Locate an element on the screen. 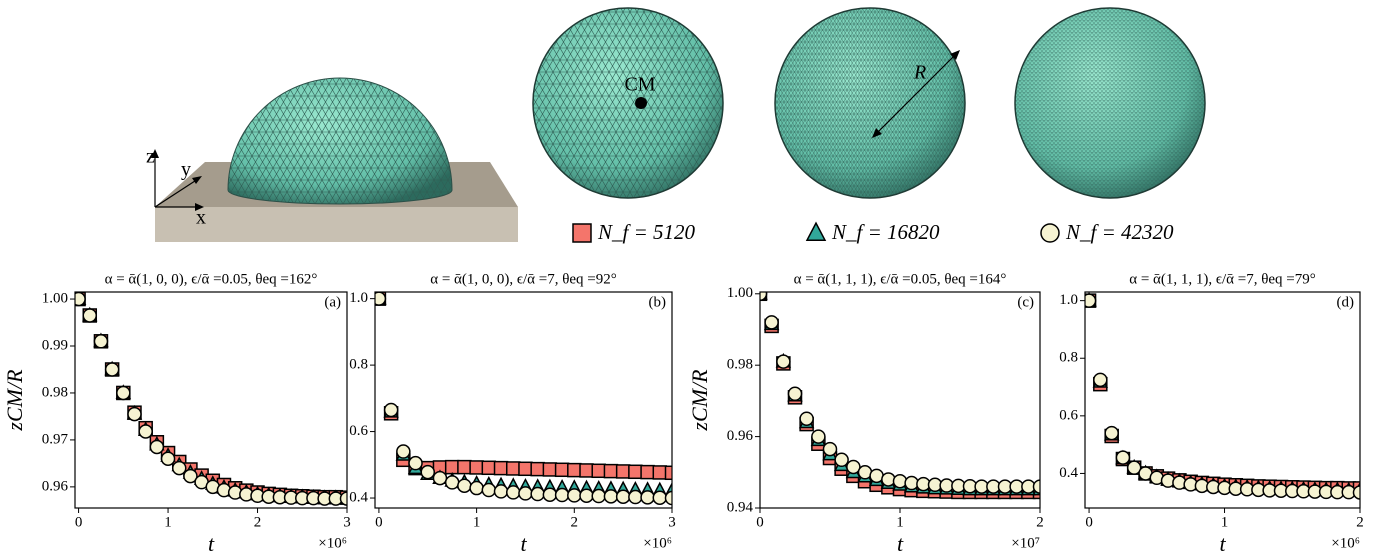 The image size is (1391, 559). legend-label: N_f = 16820 is located at coordinates (885, 232).